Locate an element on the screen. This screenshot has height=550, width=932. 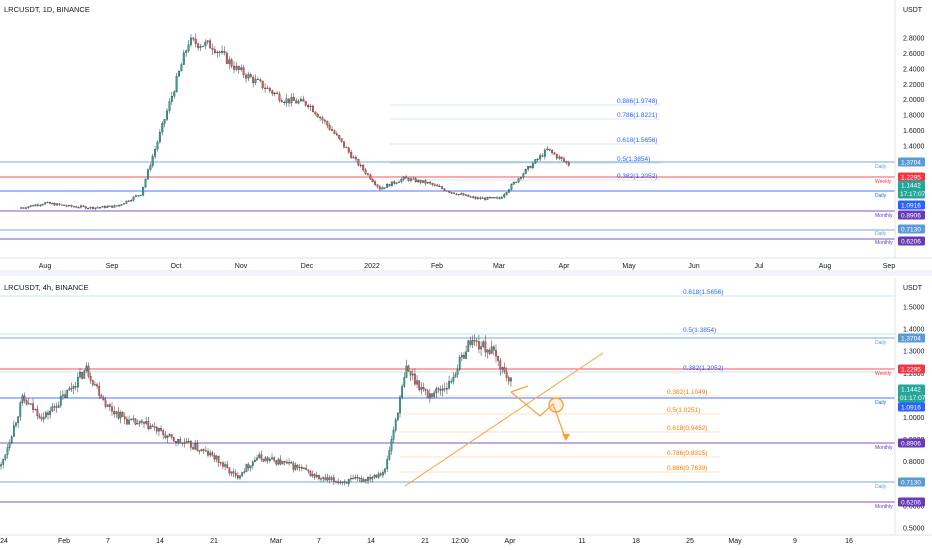
pane-separator is located at coordinates (466, 273).